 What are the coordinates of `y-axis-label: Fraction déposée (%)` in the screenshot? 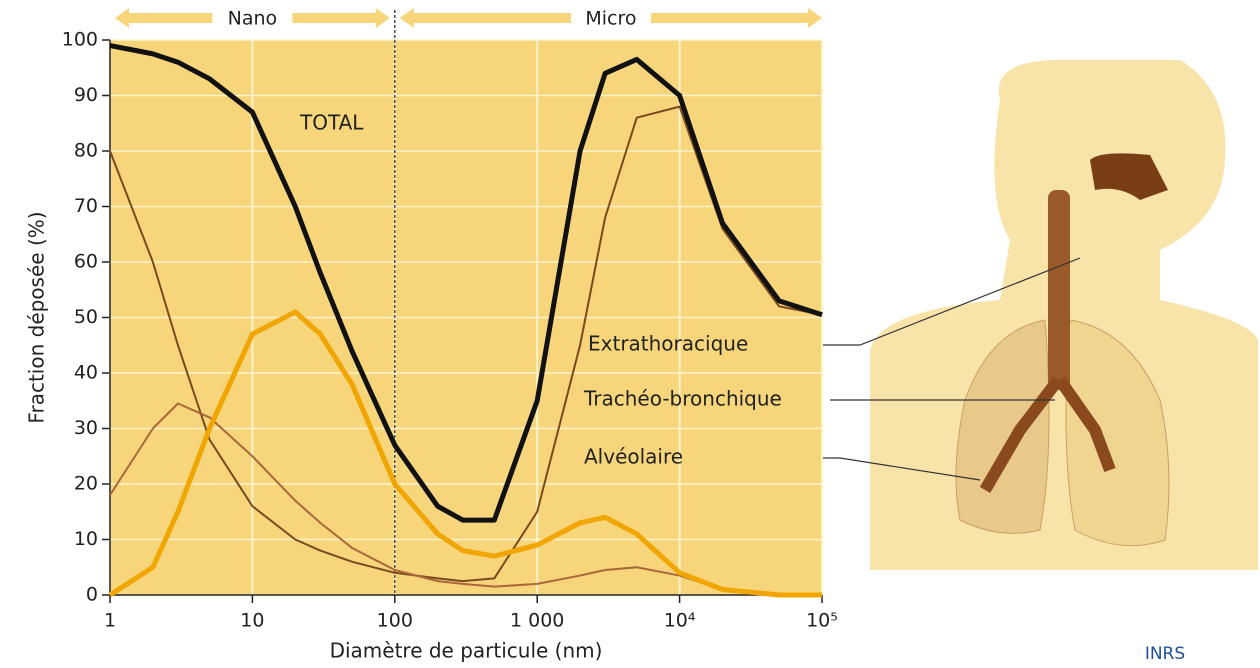 It's located at (37, 317).